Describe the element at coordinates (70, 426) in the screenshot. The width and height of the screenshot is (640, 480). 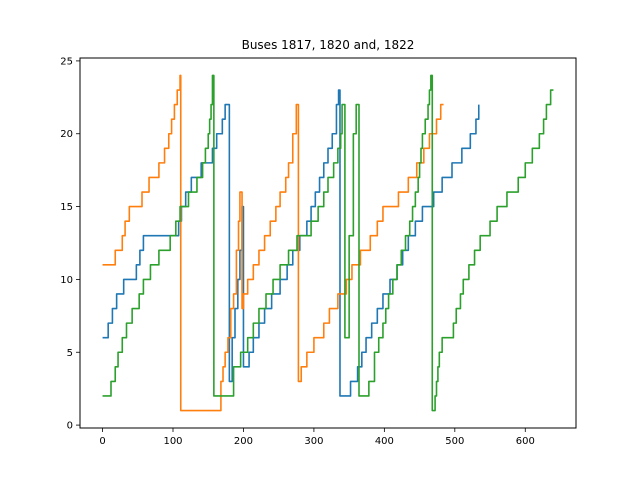
I see `y-tick-label: 0` at that location.